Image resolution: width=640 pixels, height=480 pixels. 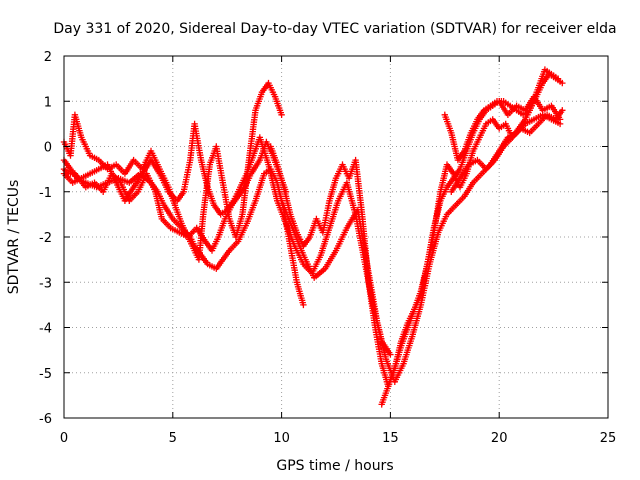 What do you see at coordinates (45, 193) in the screenshot?
I see `y-tick-label: -1` at bounding box center [45, 193].